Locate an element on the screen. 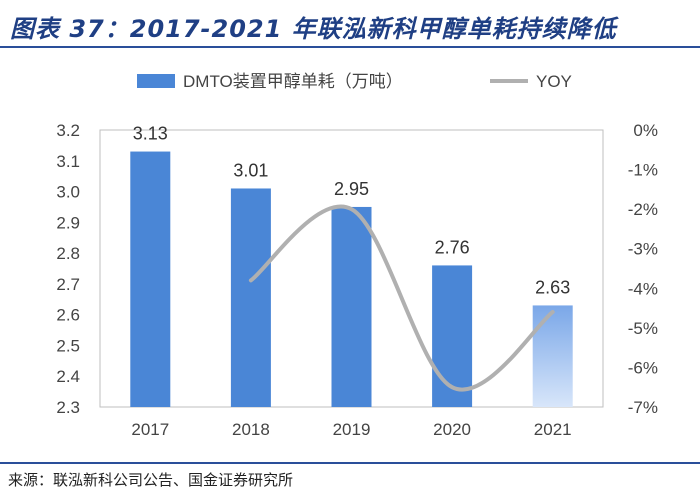  source-note: 来源：联泓新科公司公告、国金证券研究所 is located at coordinates (151, 480).